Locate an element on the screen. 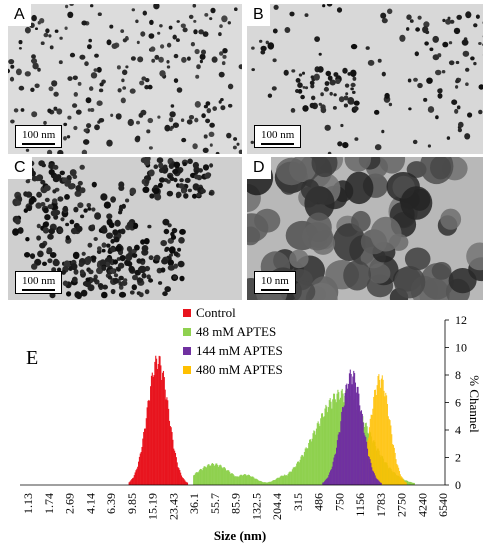 The image size is (491, 550). legend-swatch is located at coordinates (187, 370).